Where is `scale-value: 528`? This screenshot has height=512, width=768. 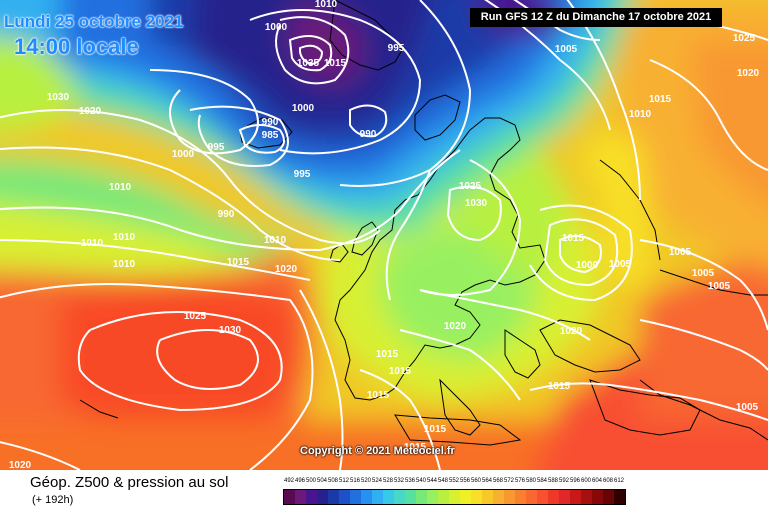
scale-value: 528 is located at coordinates (387, 481).